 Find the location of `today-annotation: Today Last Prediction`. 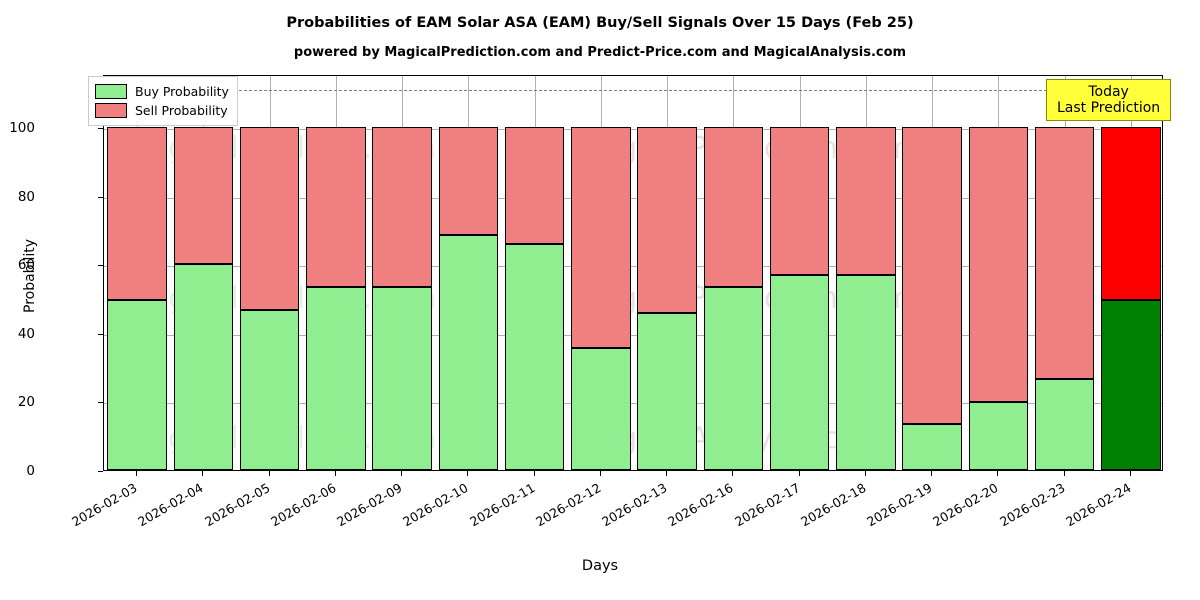

today-annotation: Today Last Prediction is located at coordinates (1109, 100).